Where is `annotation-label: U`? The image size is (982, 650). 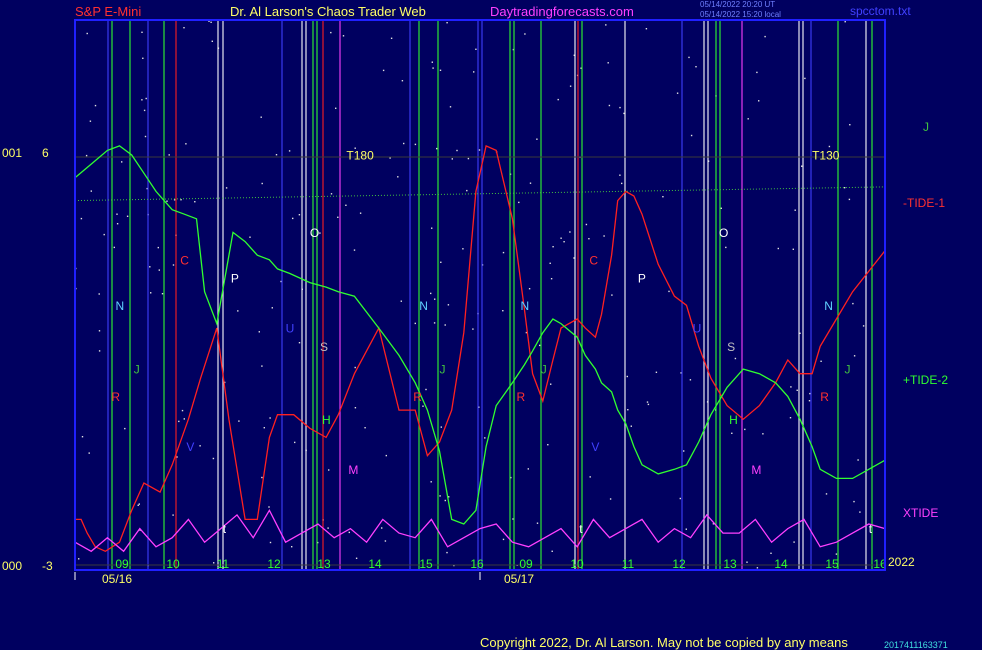
annotation-label: U is located at coordinates (290, 329).